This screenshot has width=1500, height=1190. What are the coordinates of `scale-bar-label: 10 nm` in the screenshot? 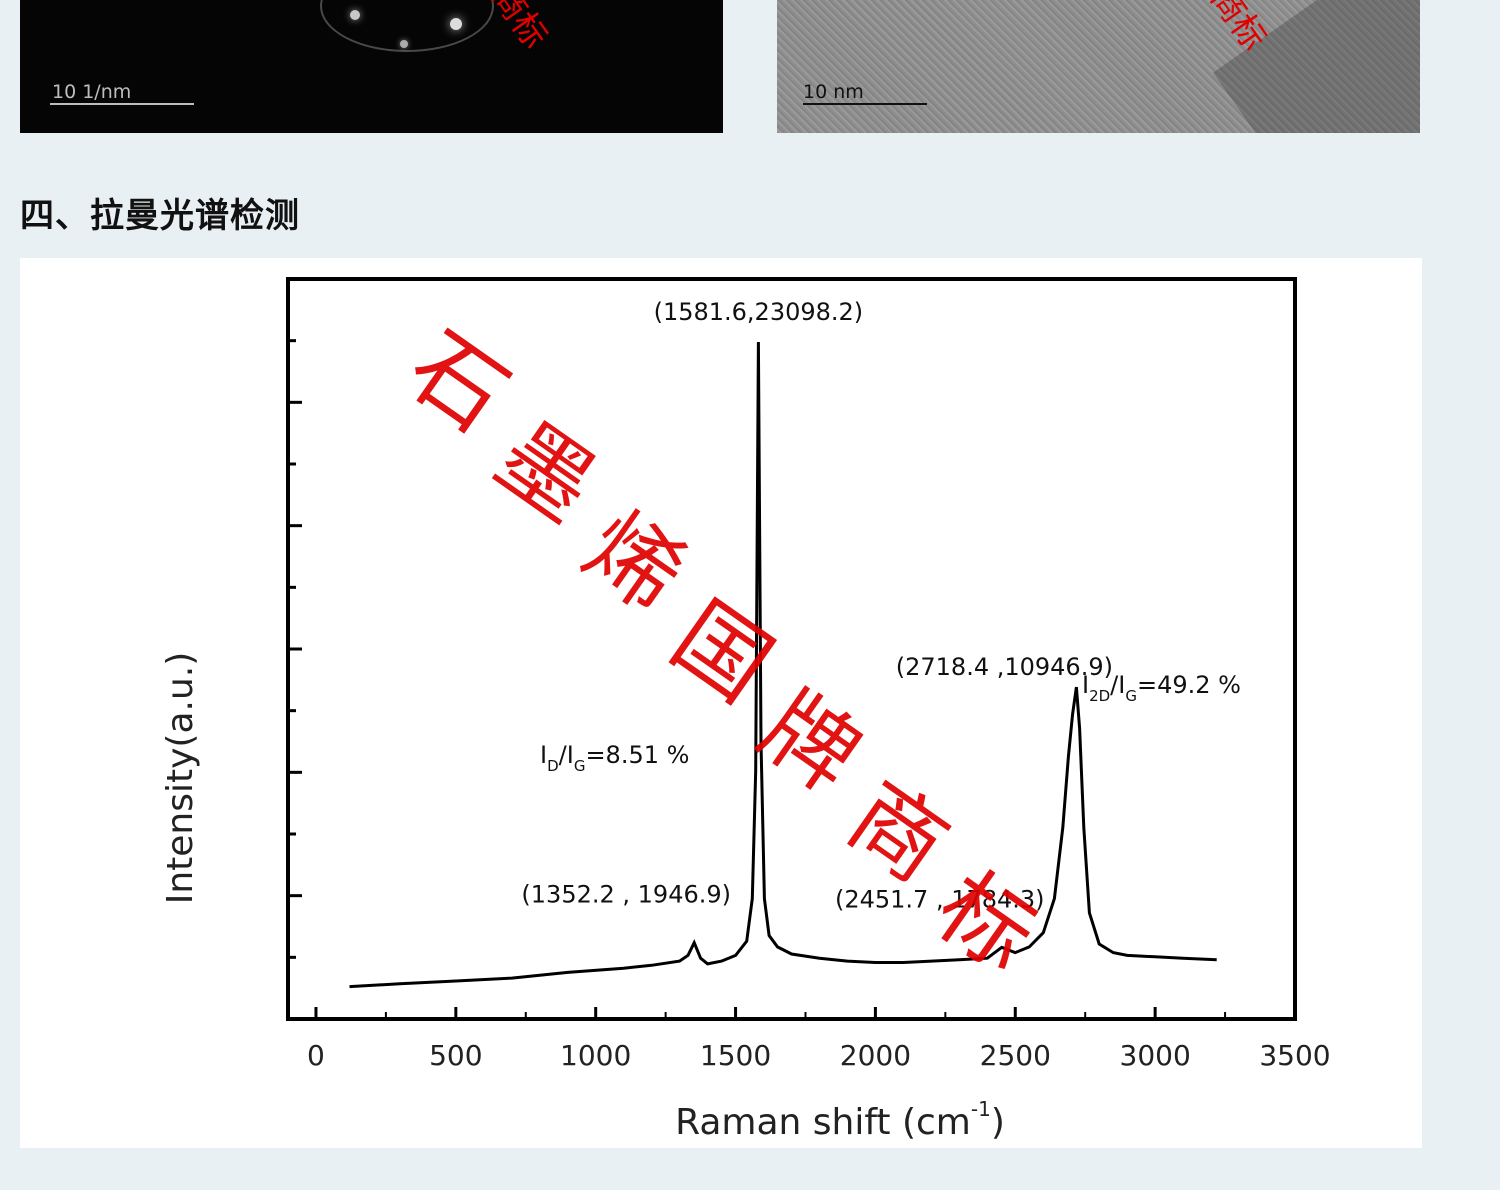 It's located at (833, 92).